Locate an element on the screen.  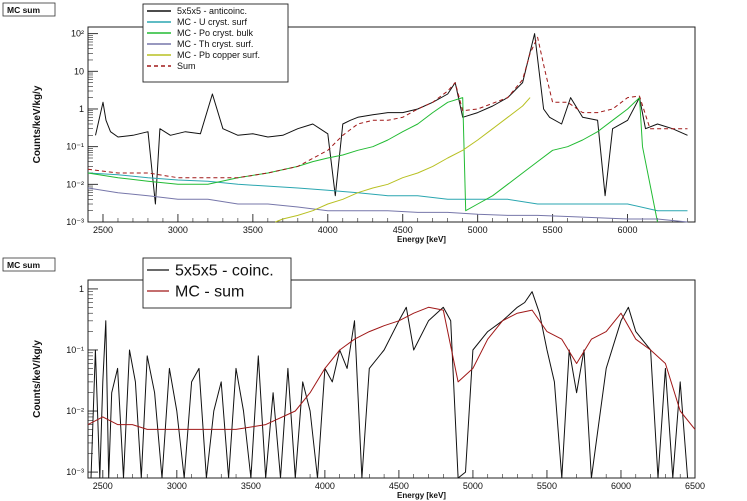
panel1-y-tick-label: 10⁻³ is located at coordinates (75, 222).